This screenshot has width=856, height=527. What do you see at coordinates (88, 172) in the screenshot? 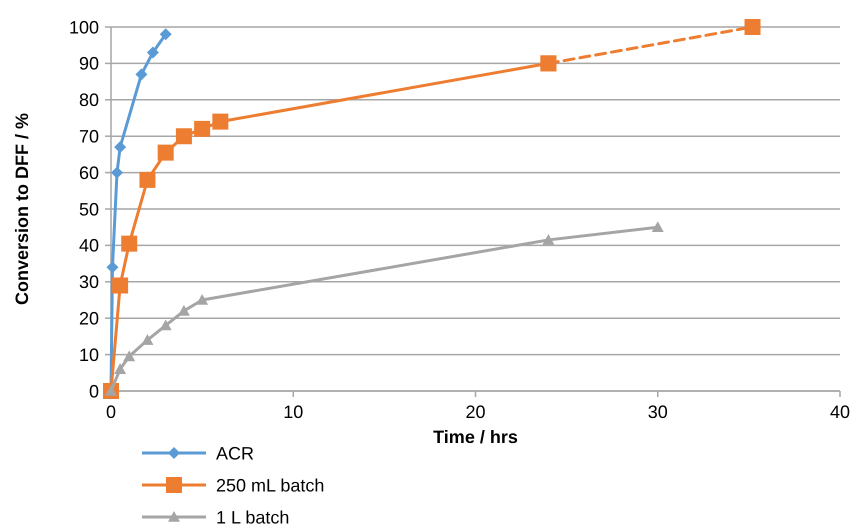
I see `y-tick-label: 60` at bounding box center [88, 172].